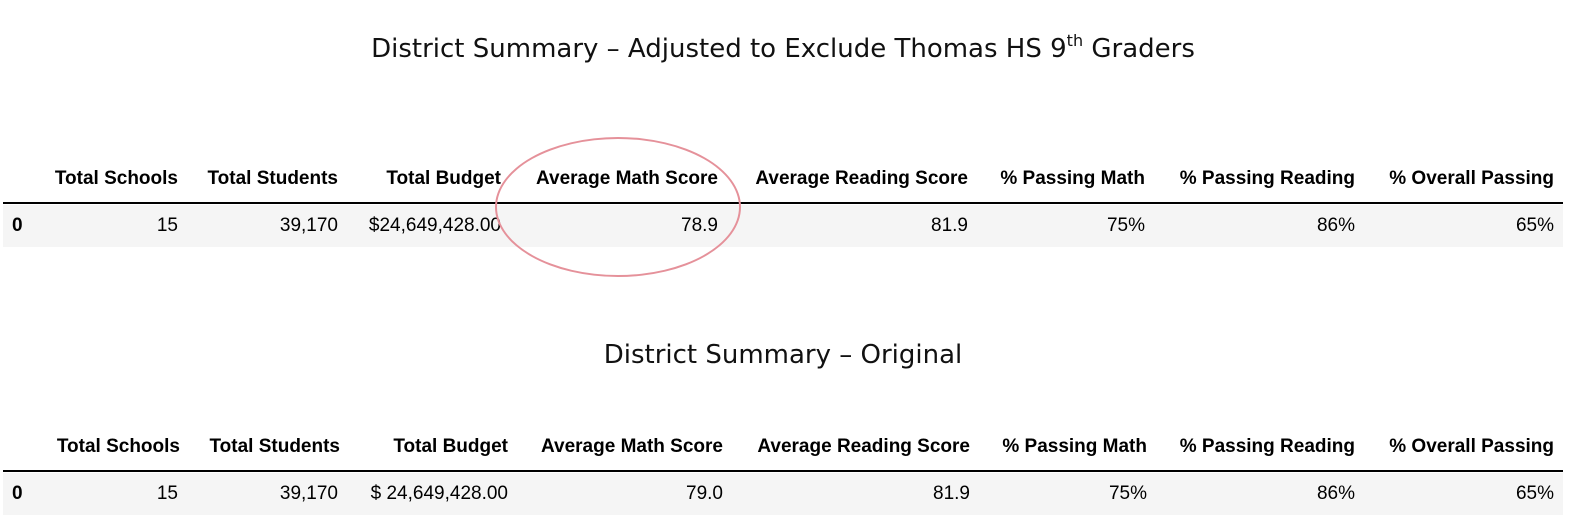  I want to click on cell-total-budget: $ 24,649,428.00, so click(439, 493).